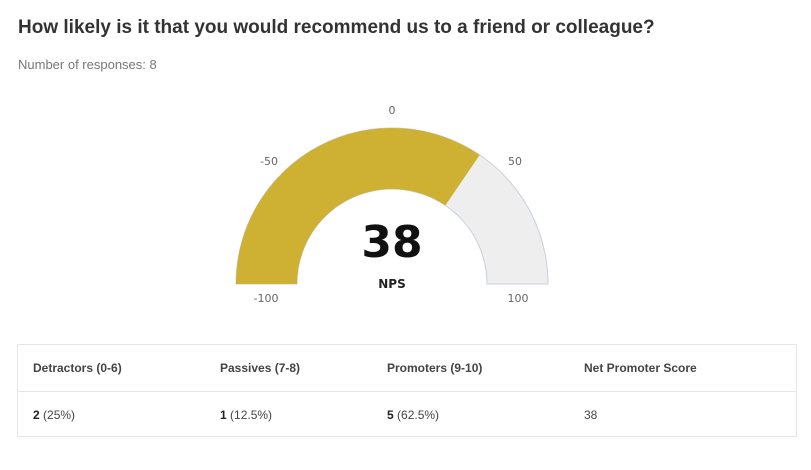  I want to click on table-row: 2 (25%) 1 (12.5%) 5 (62.5%) 38, so click(407, 415).